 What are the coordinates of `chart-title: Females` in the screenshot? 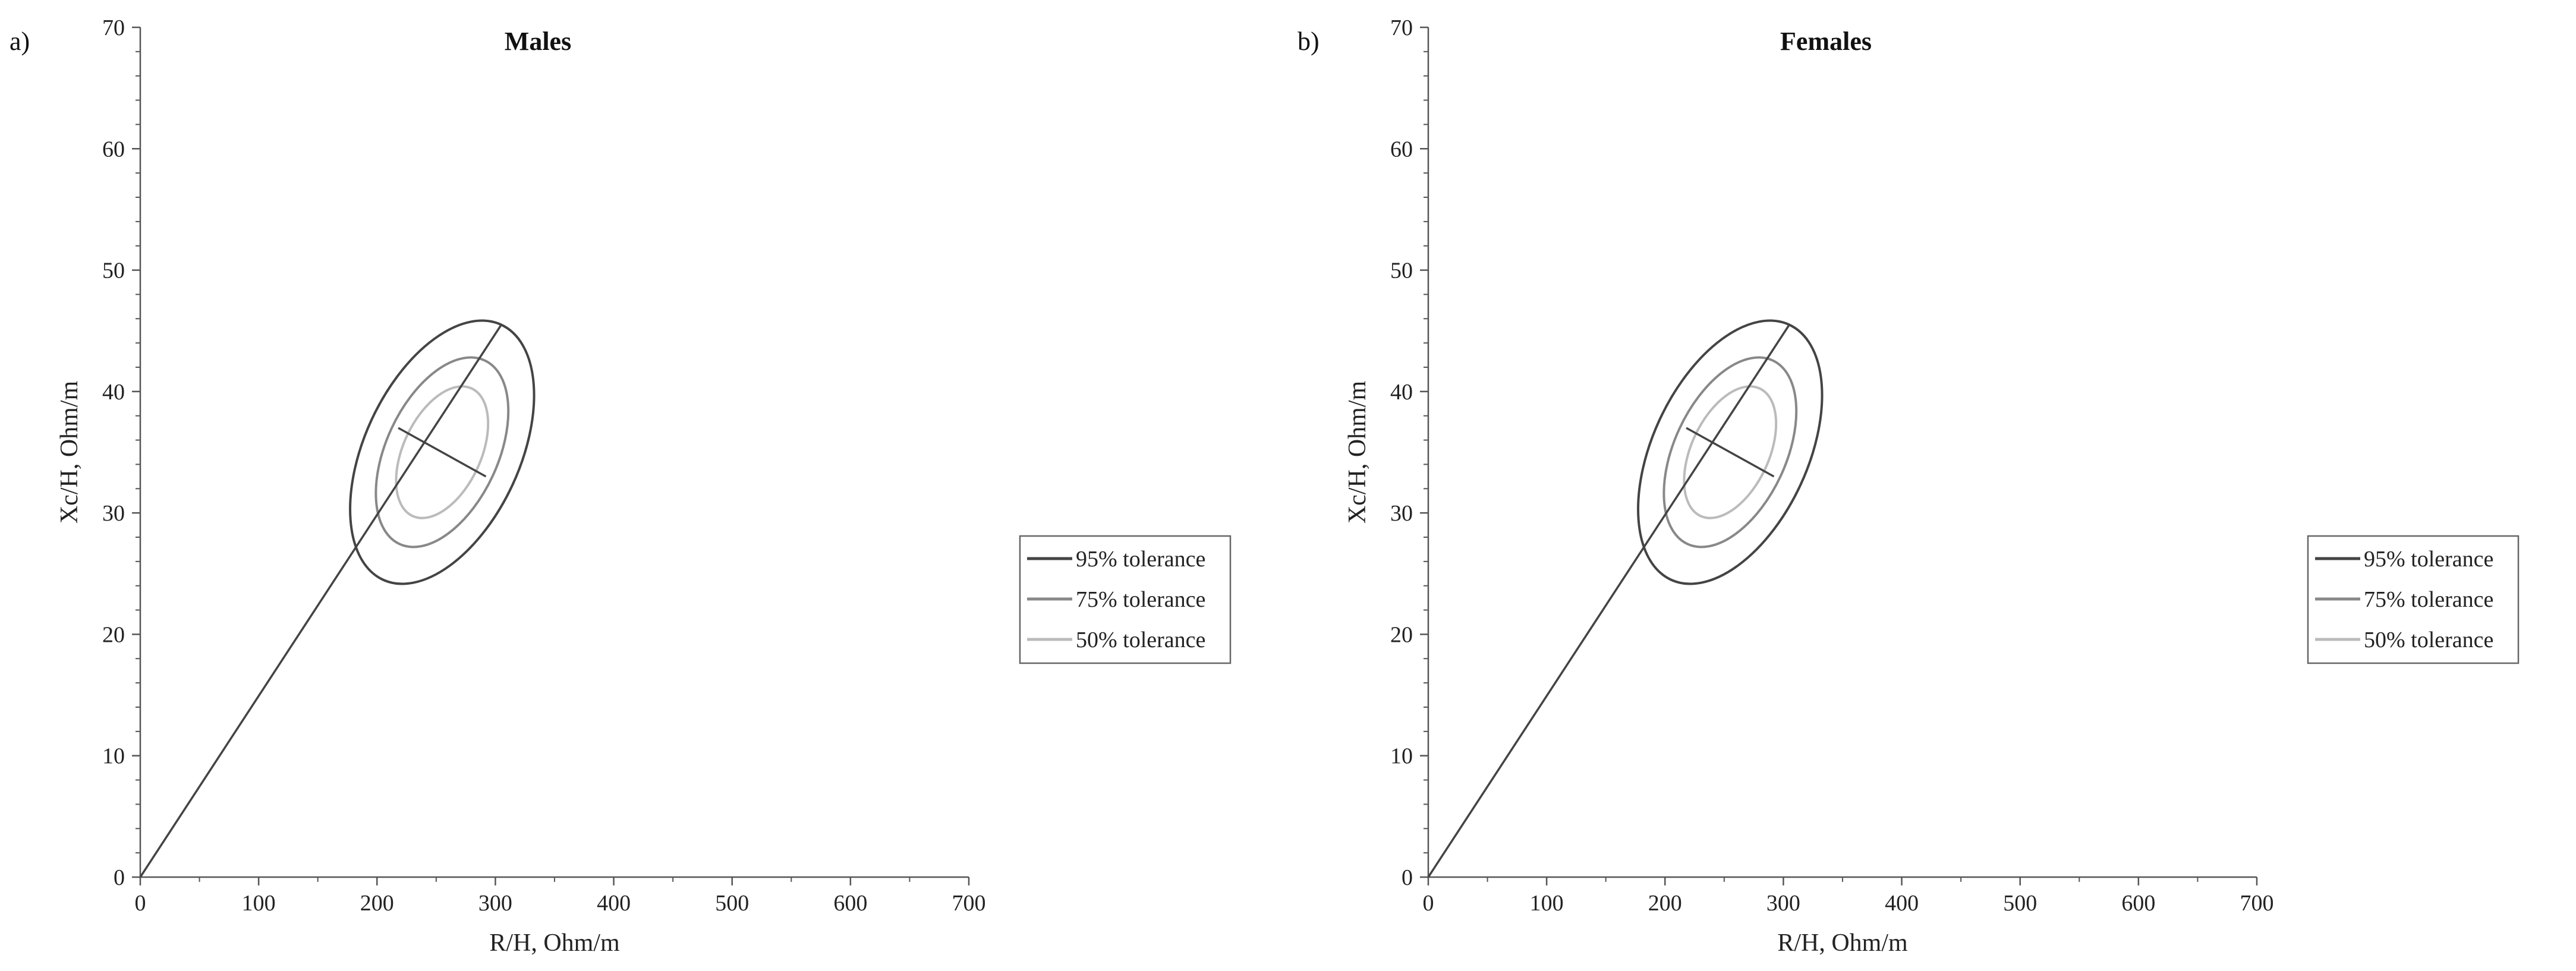 It's located at (1826, 41).